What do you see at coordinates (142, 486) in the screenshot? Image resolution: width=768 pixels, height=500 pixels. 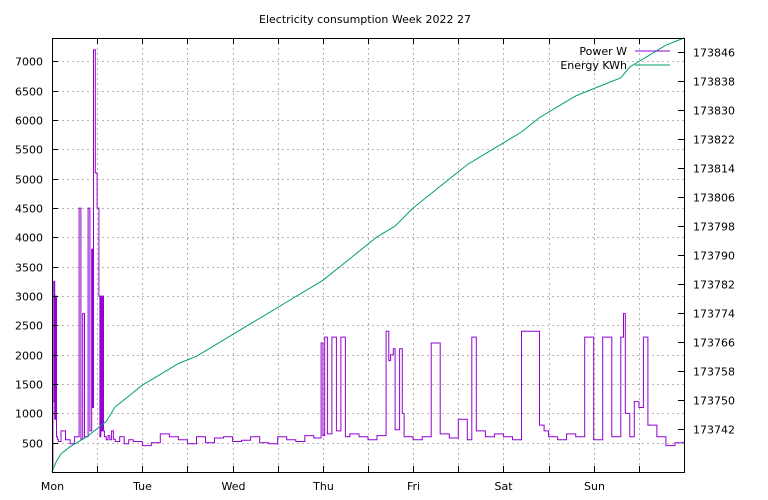 I see `x-tick-label: Tue` at bounding box center [142, 486].